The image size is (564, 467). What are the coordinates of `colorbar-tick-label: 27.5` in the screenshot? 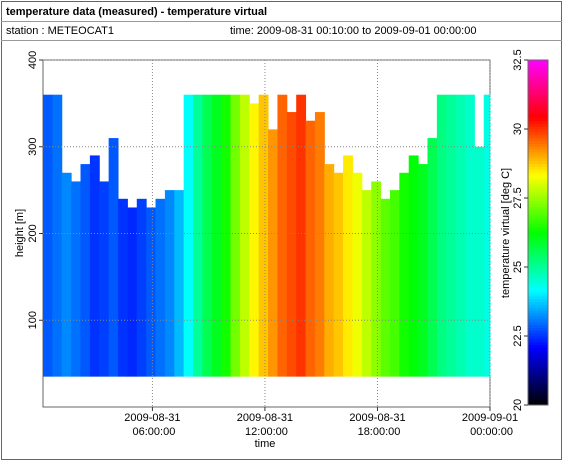 It's located at (518, 197).